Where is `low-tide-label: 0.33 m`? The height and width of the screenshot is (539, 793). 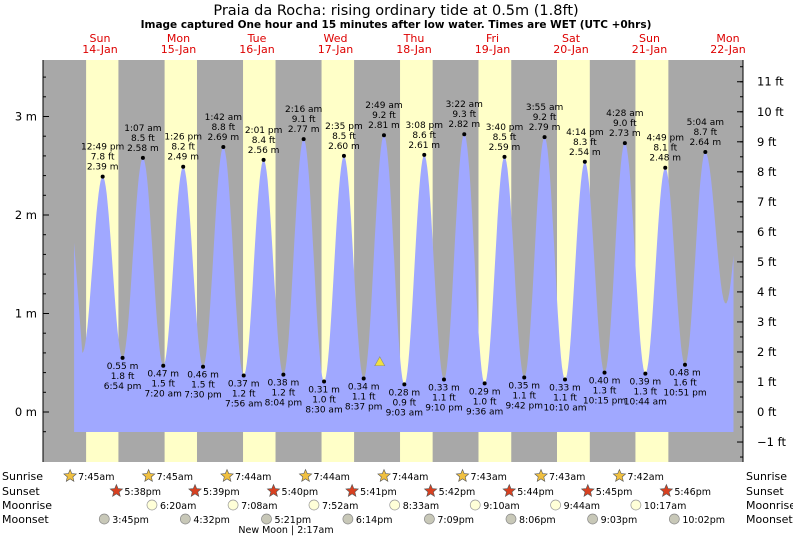 low-tide-label: 0.33 m is located at coordinates (565, 388).